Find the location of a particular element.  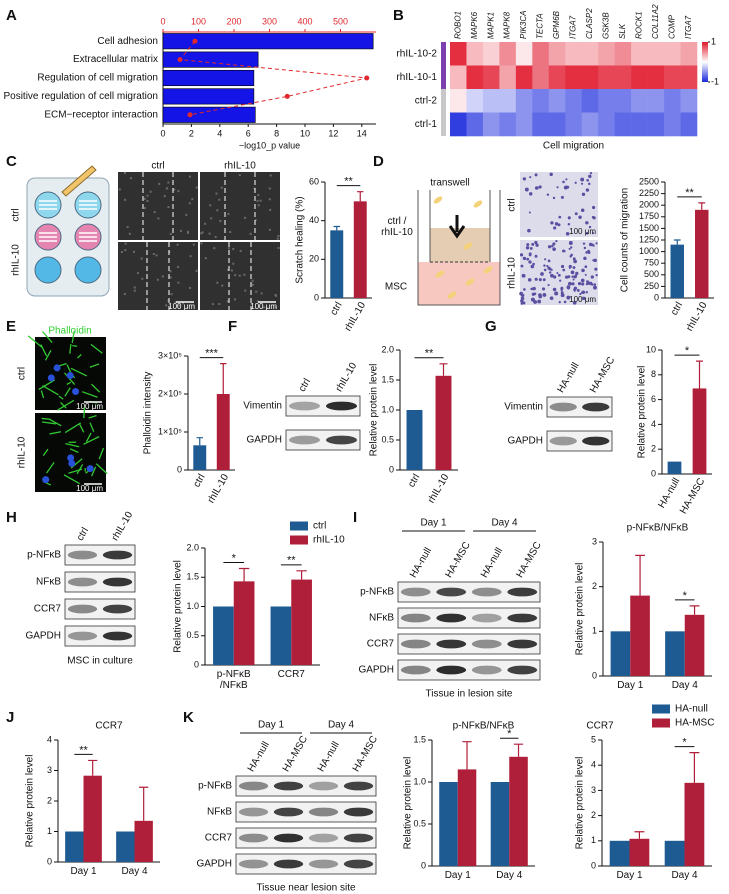

row-label: ctrl is located at coordinates (22, 373).